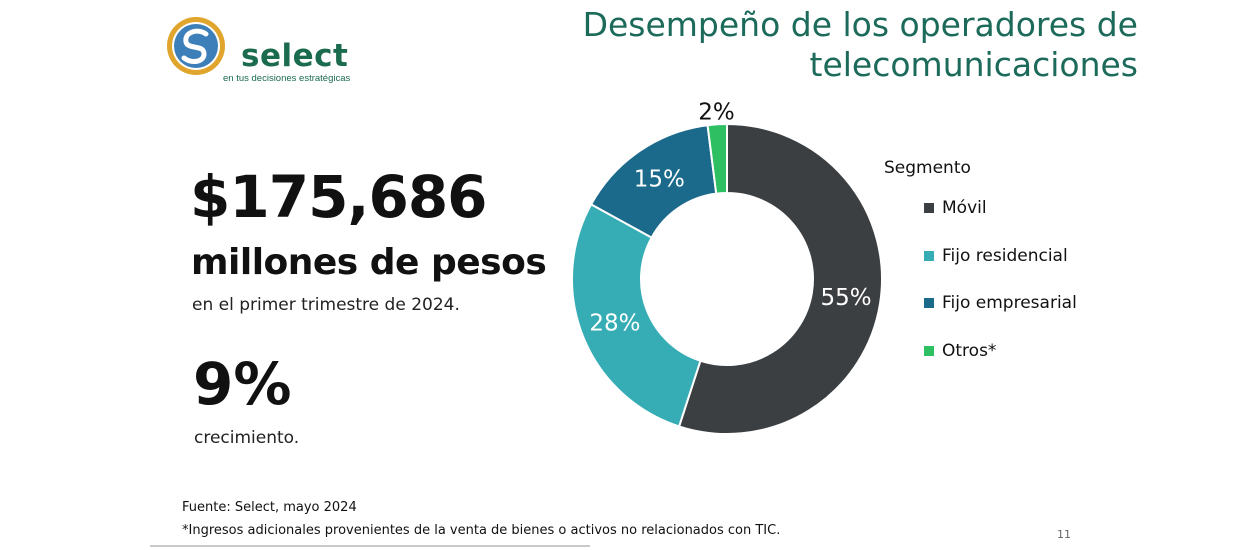 The image size is (1250, 550). I want to click on source-note: Fuente: Select, mayo 2024, so click(269, 507).